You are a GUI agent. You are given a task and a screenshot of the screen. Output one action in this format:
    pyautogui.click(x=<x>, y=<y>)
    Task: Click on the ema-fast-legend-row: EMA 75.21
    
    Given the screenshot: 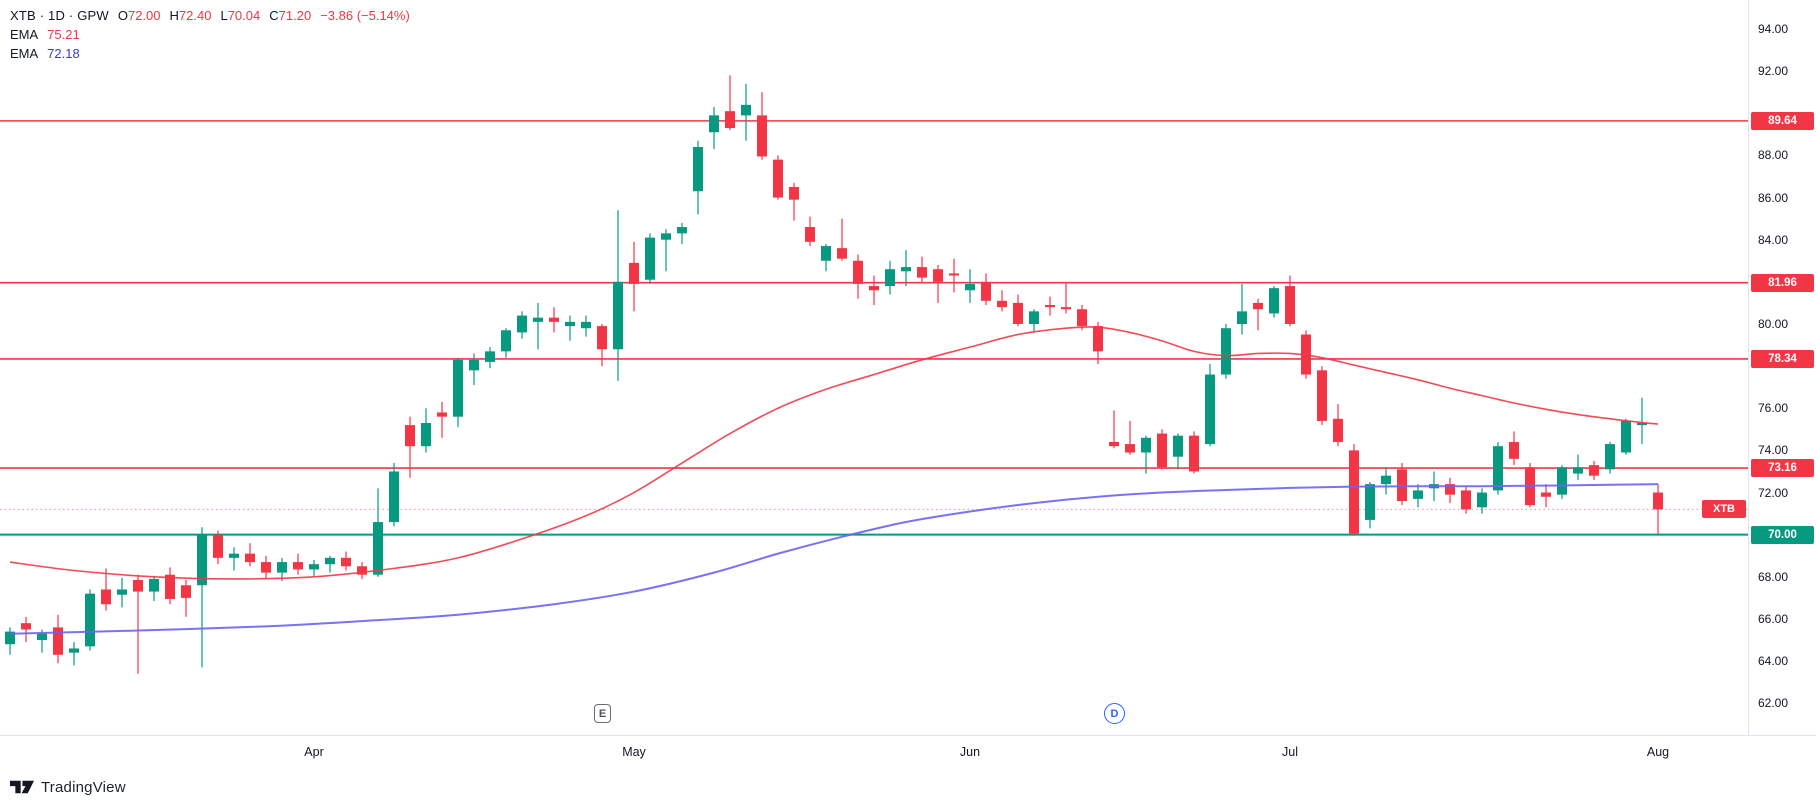 What is the action you would take?
    pyautogui.click(x=210, y=34)
    